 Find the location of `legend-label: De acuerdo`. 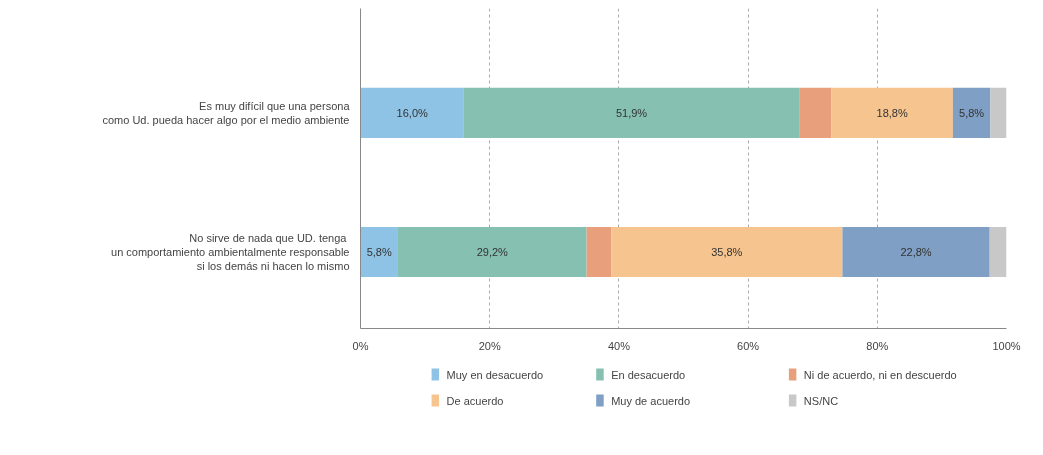

legend-label: De acuerdo is located at coordinates (475, 400).